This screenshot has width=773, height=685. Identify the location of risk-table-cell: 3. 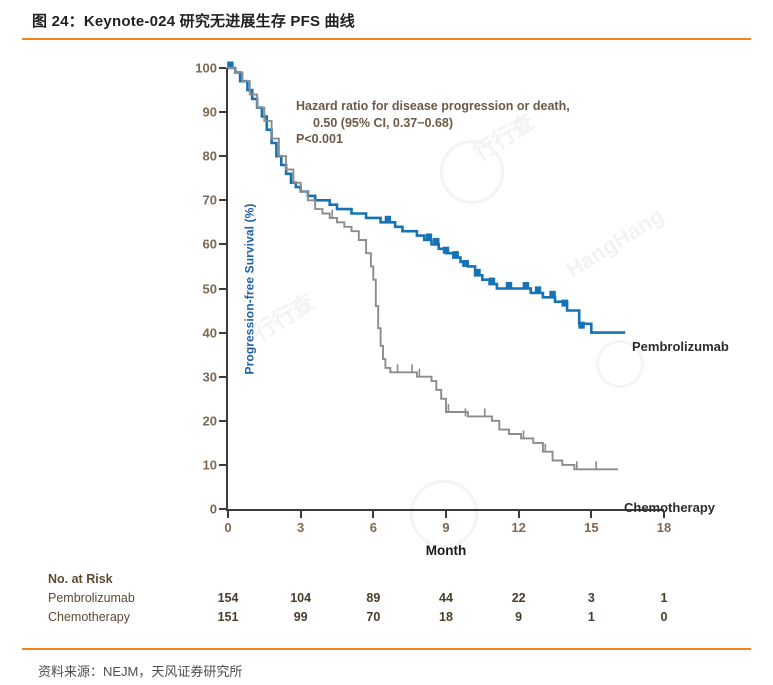
(591, 598).